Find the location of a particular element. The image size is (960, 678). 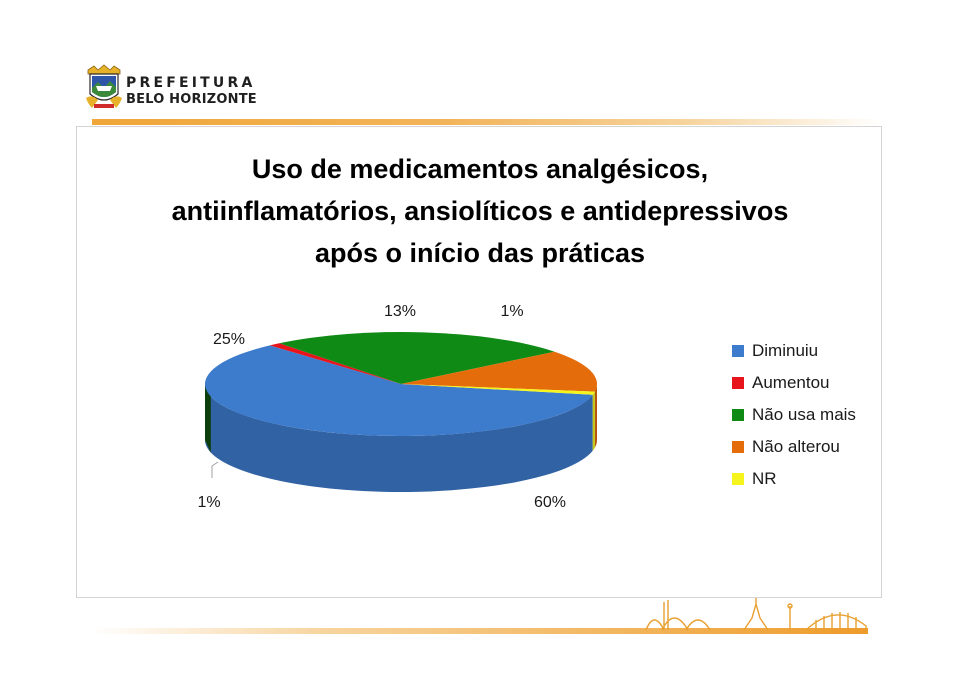

chart-title-line-3: após o início das práticas is located at coordinates (480, 253).